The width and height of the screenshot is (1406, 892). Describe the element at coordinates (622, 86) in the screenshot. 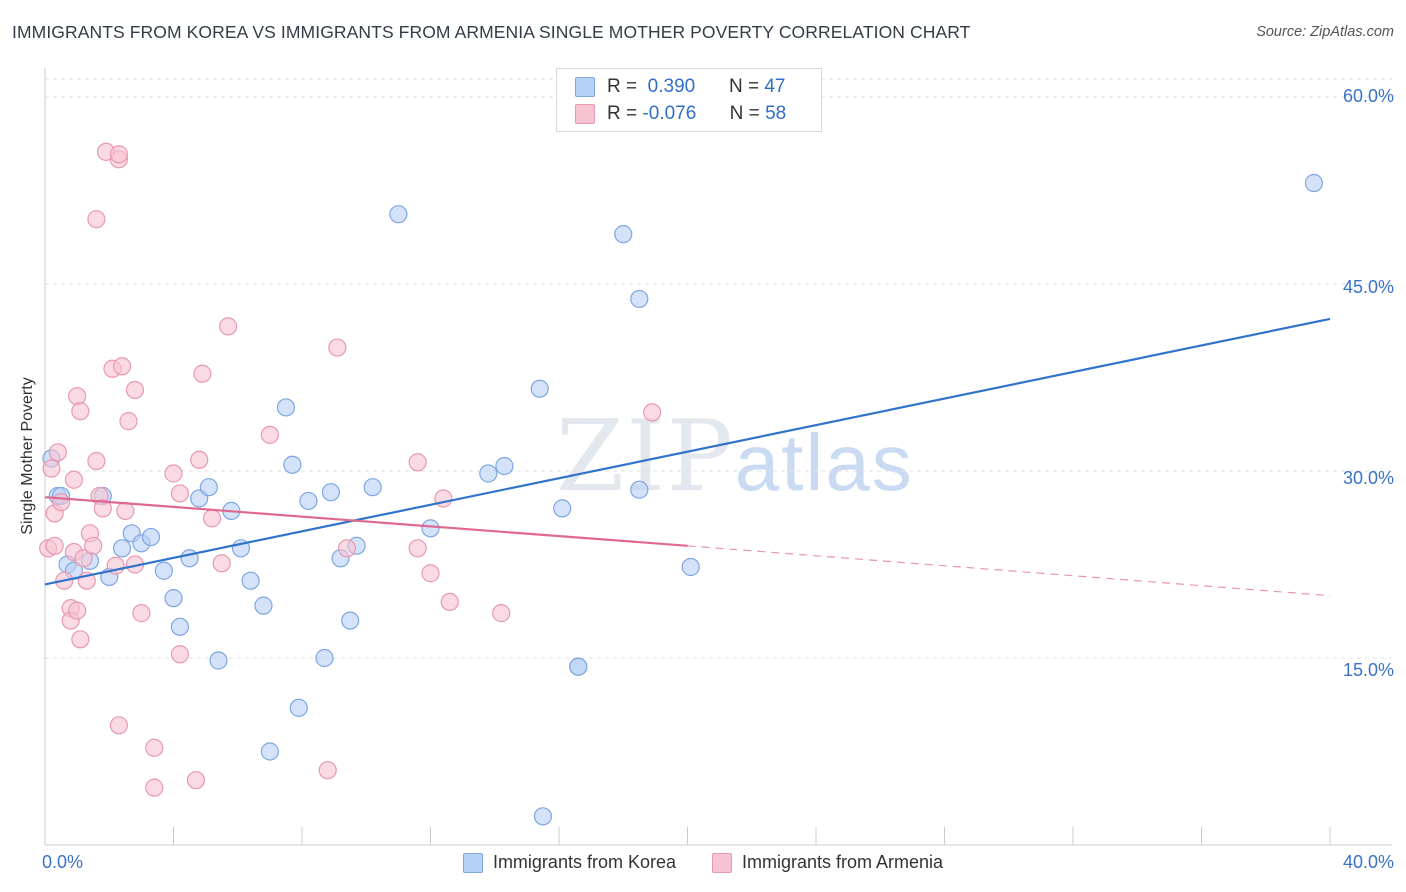

I see `korea-r-label: R =` at that location.